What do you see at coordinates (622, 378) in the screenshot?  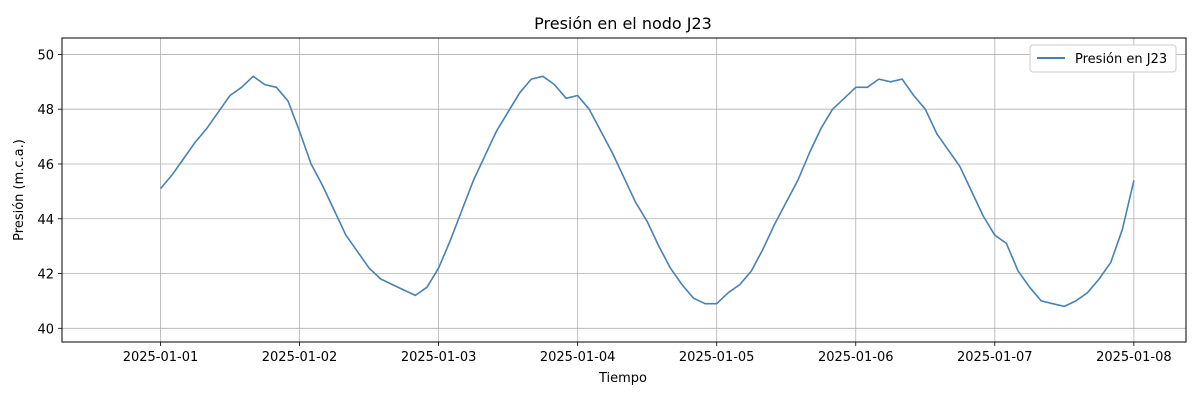 I see `x-axis-label: Tiempo` at bounding box center [622, 378].